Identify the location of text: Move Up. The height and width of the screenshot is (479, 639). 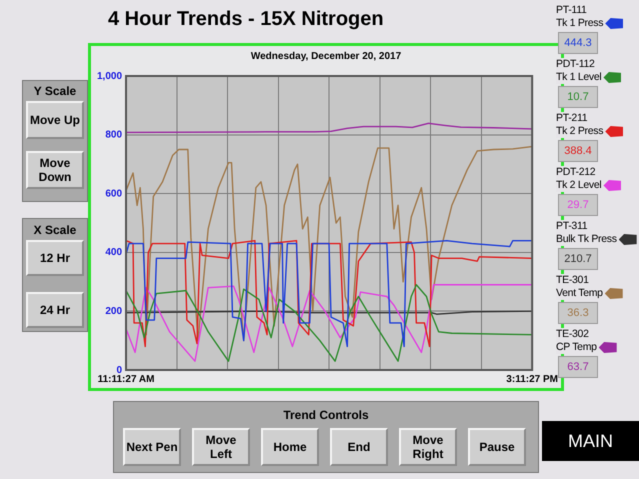
(55, 120).